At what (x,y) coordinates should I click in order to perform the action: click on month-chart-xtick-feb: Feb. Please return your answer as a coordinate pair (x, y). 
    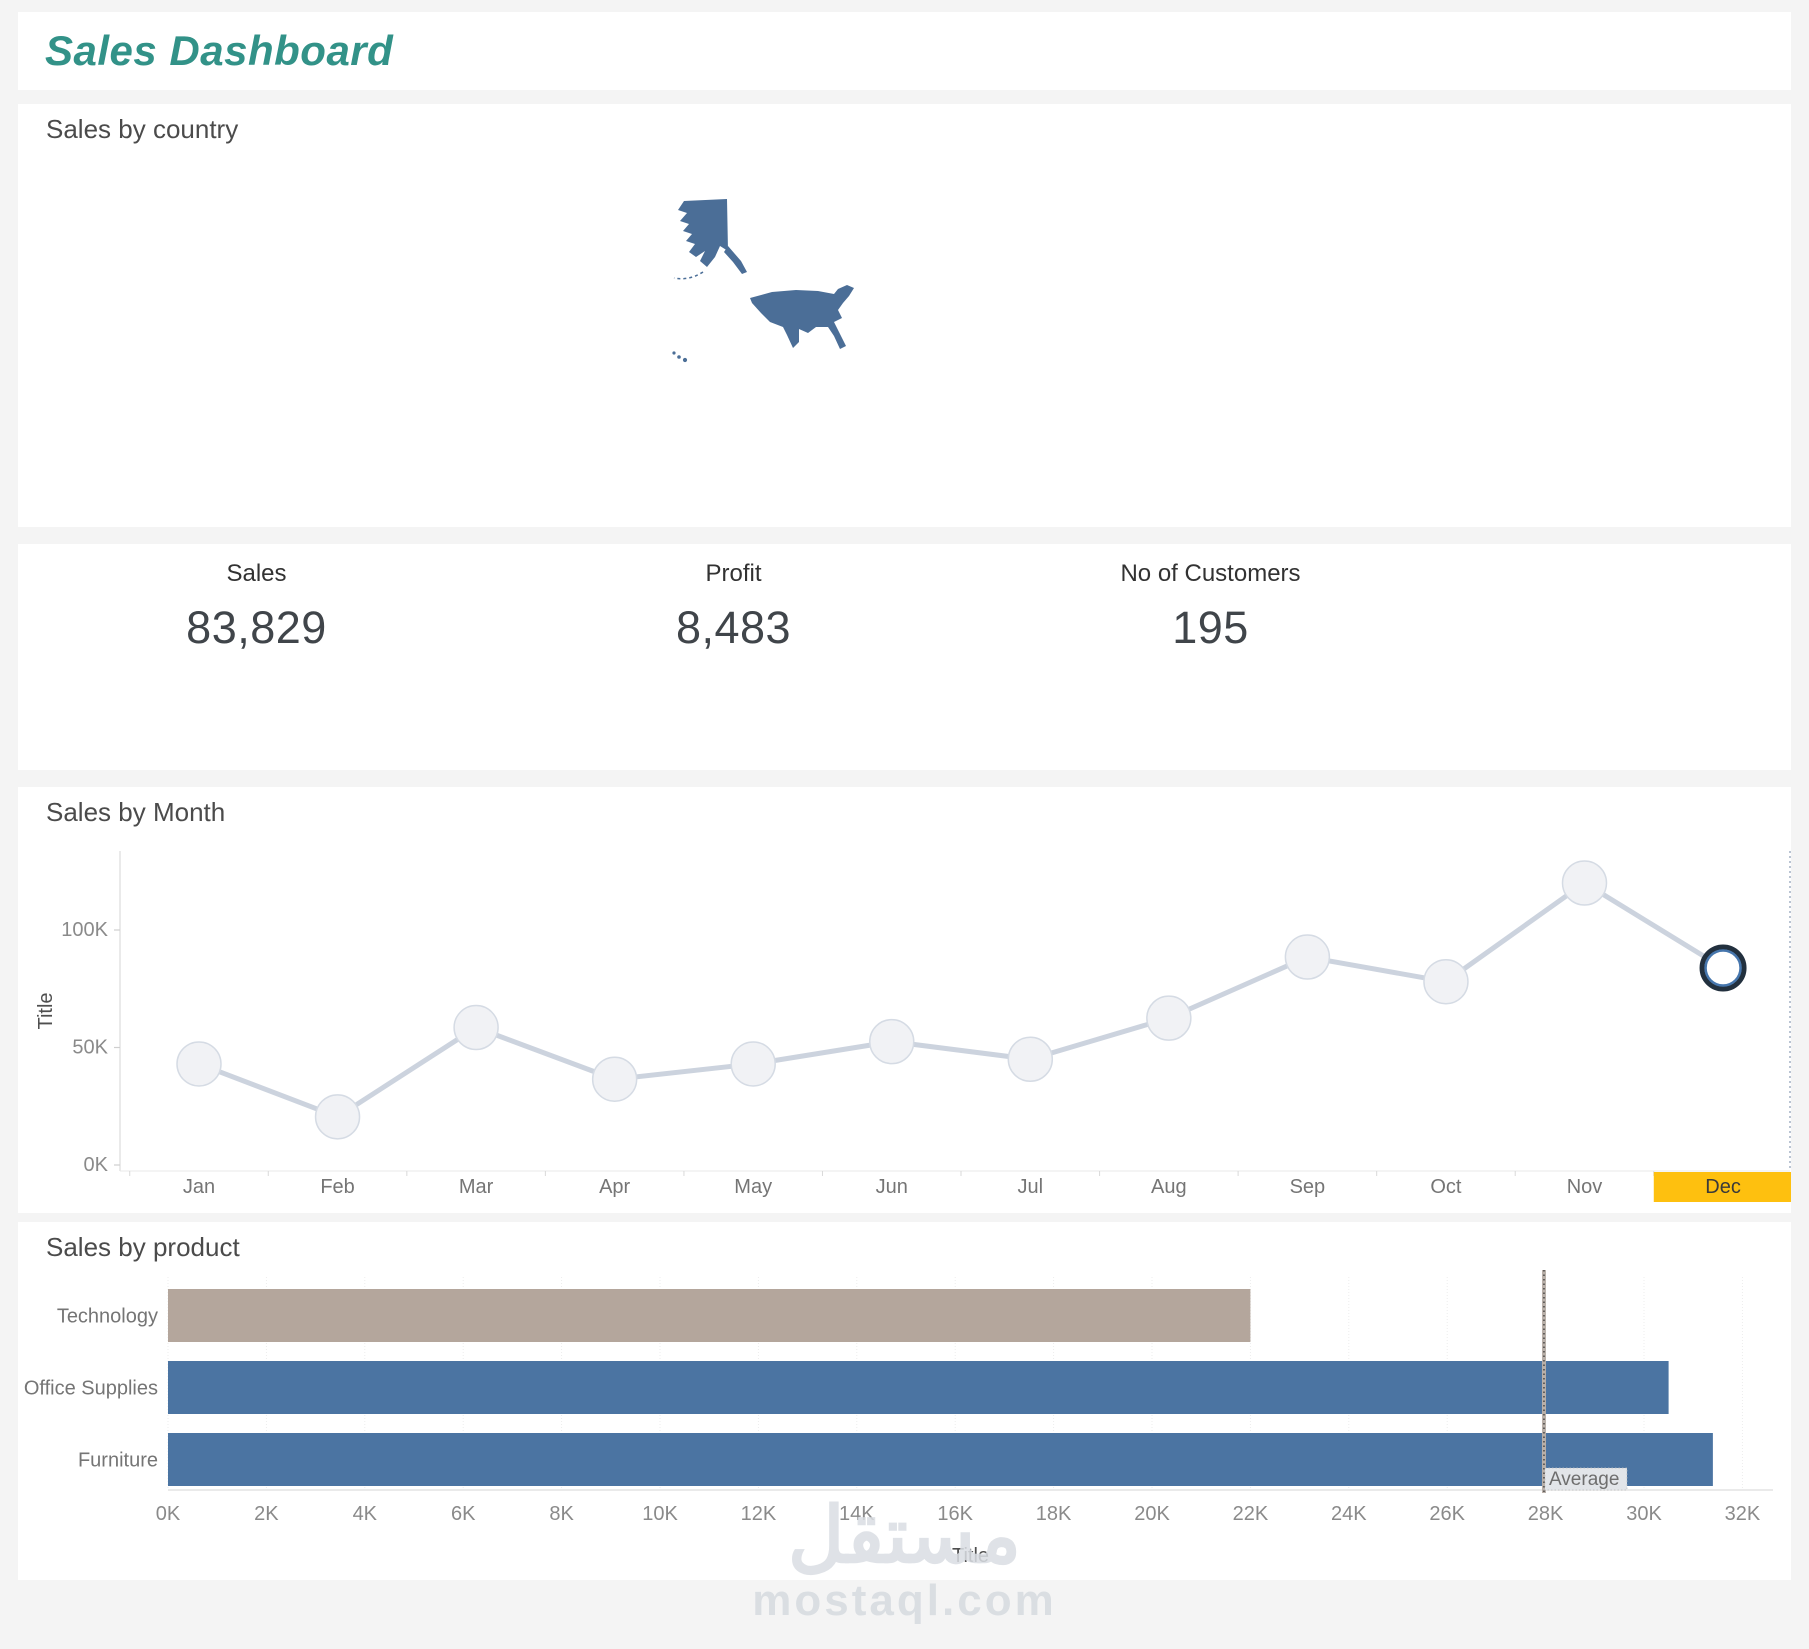
    Looking at the image, I should click on (337, 1187).